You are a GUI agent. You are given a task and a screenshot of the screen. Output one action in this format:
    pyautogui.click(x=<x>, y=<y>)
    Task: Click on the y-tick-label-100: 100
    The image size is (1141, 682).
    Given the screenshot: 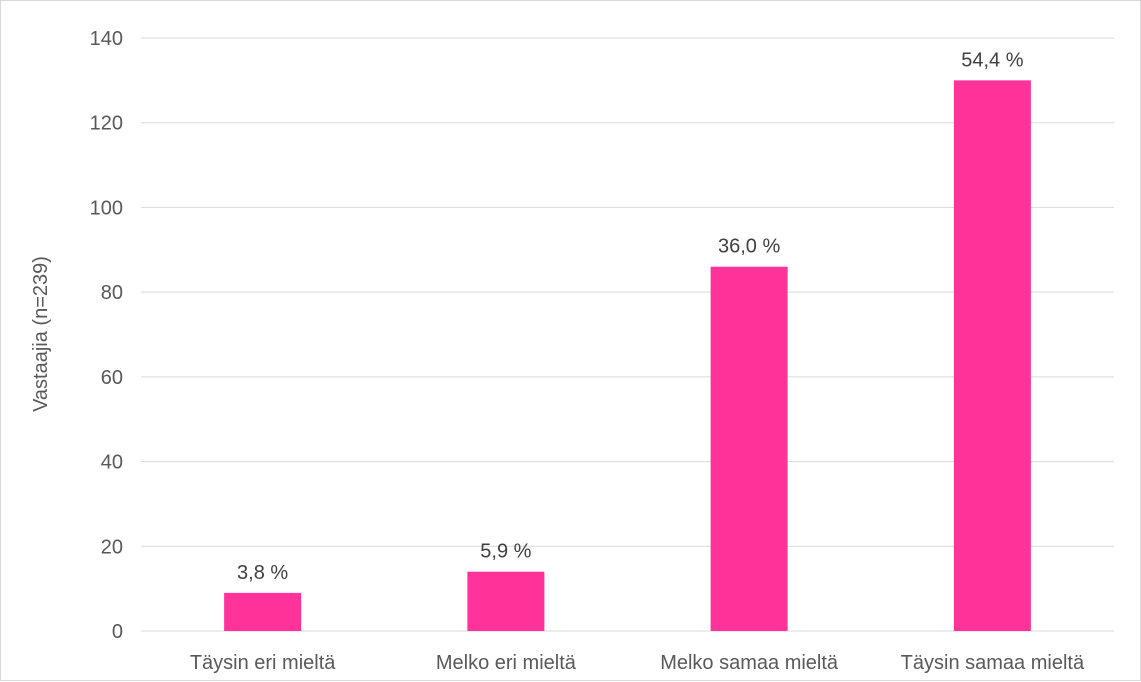 What is the action you would take?
    pyautogui.click(x=106, y=208)
    